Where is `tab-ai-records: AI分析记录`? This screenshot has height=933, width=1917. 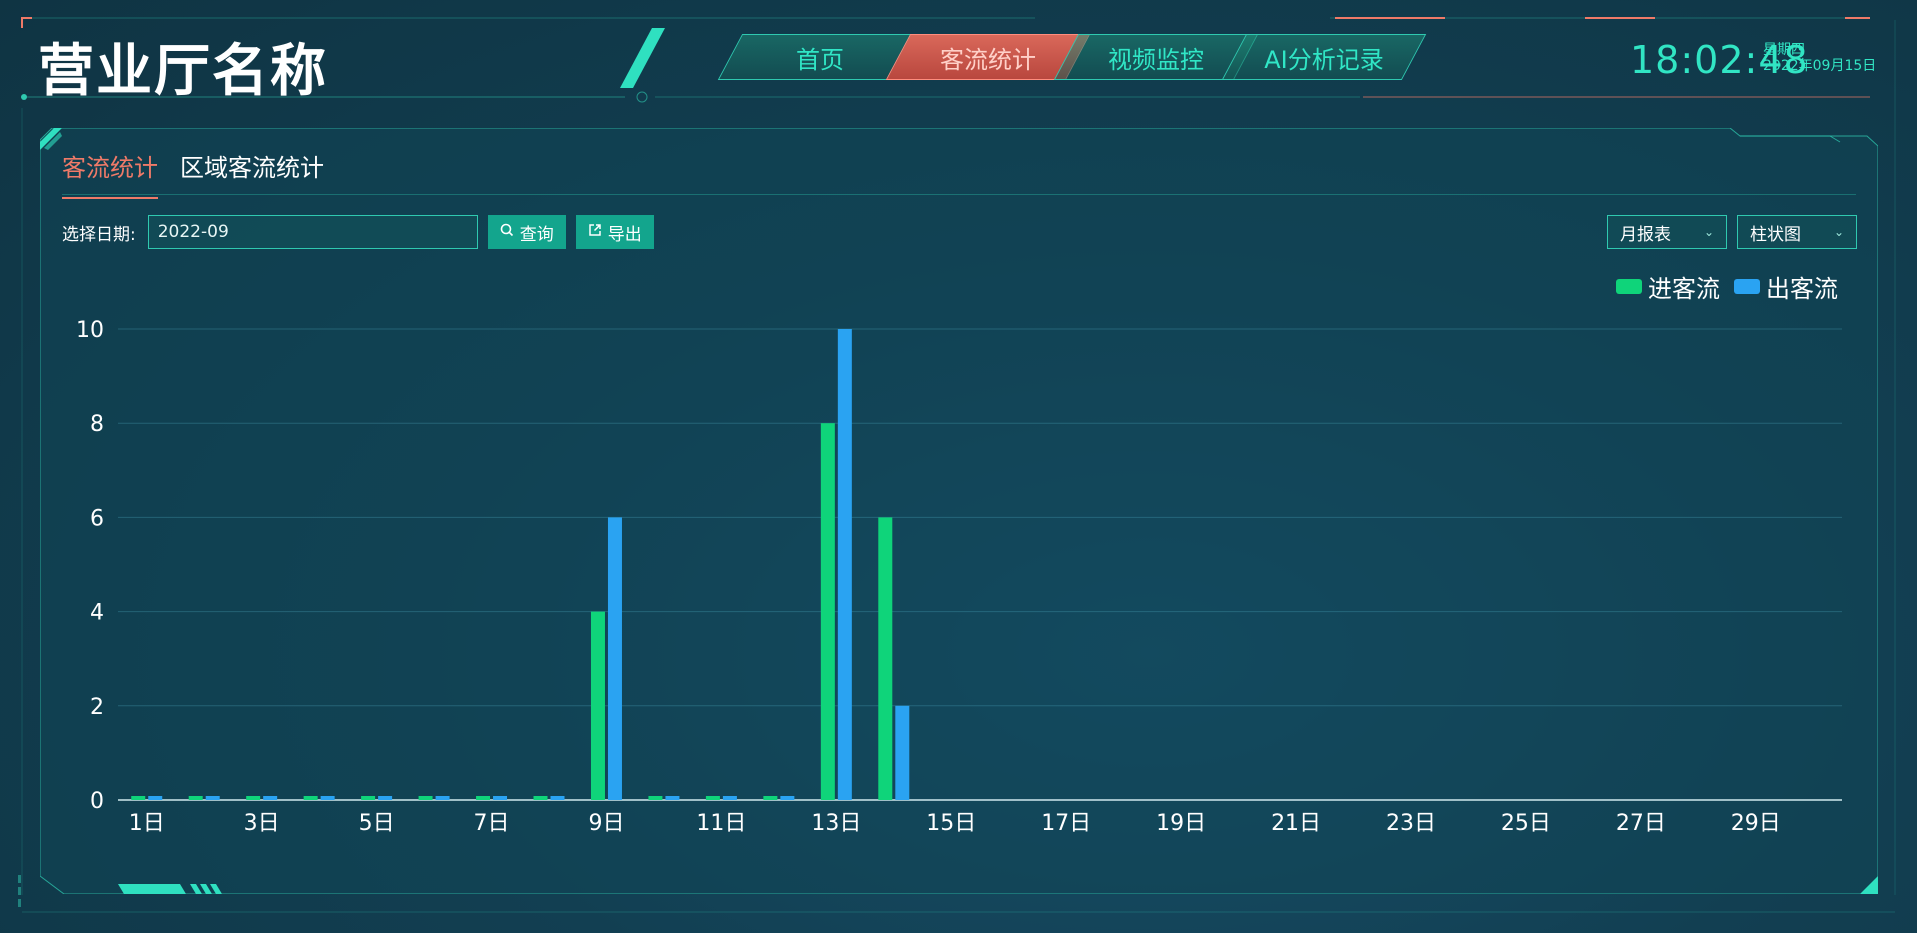
tab-ai-records: AI分析记录 is located at coordinates (1324, 57).